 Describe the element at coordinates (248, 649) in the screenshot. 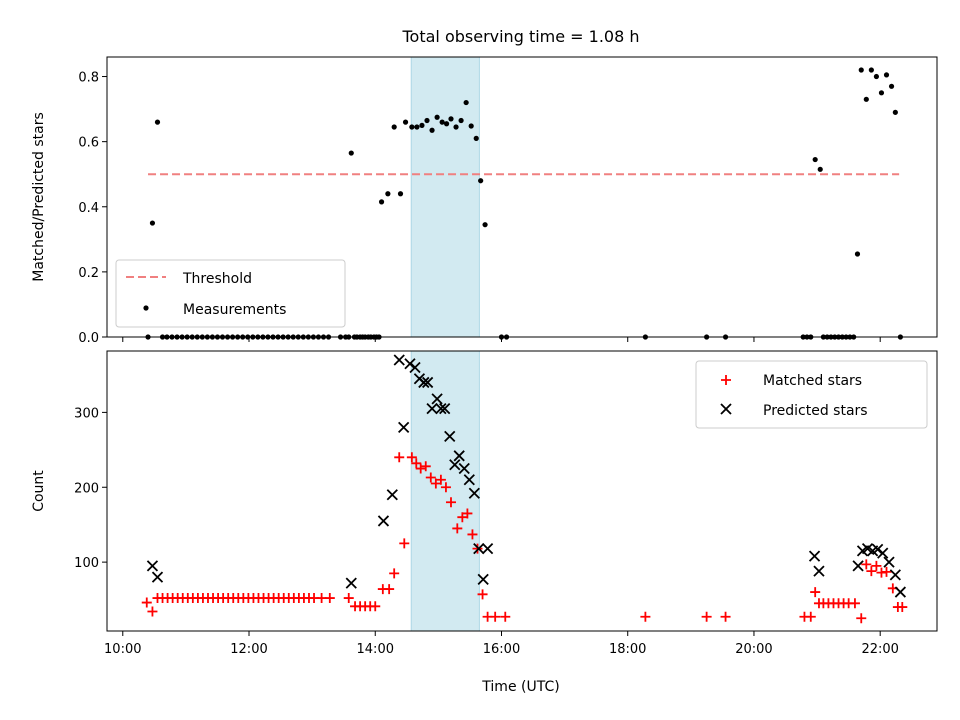

I see `x-tick-label: 12:00` at that location.